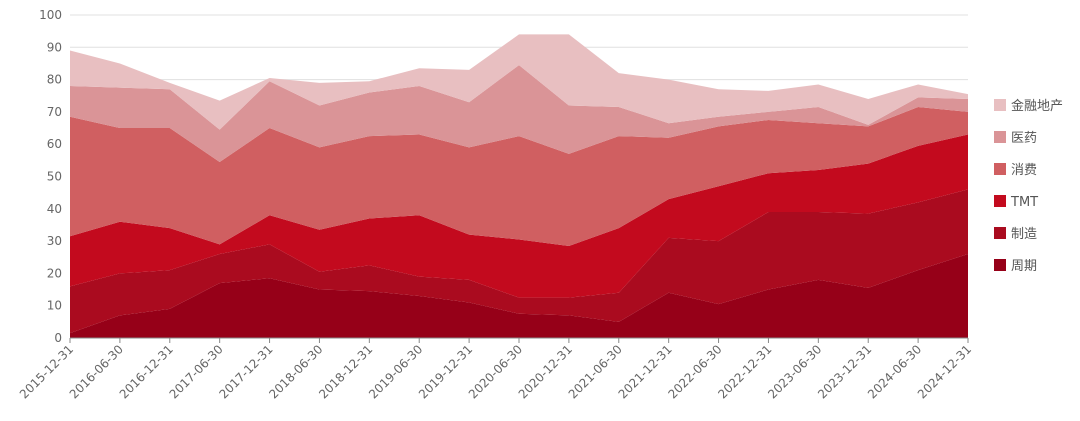 The image size is (1080, 421). What do you see at coordinates (54, 241) in the screenshot?
I see `y-tick-label: 30` at bounding box center [54, 241].